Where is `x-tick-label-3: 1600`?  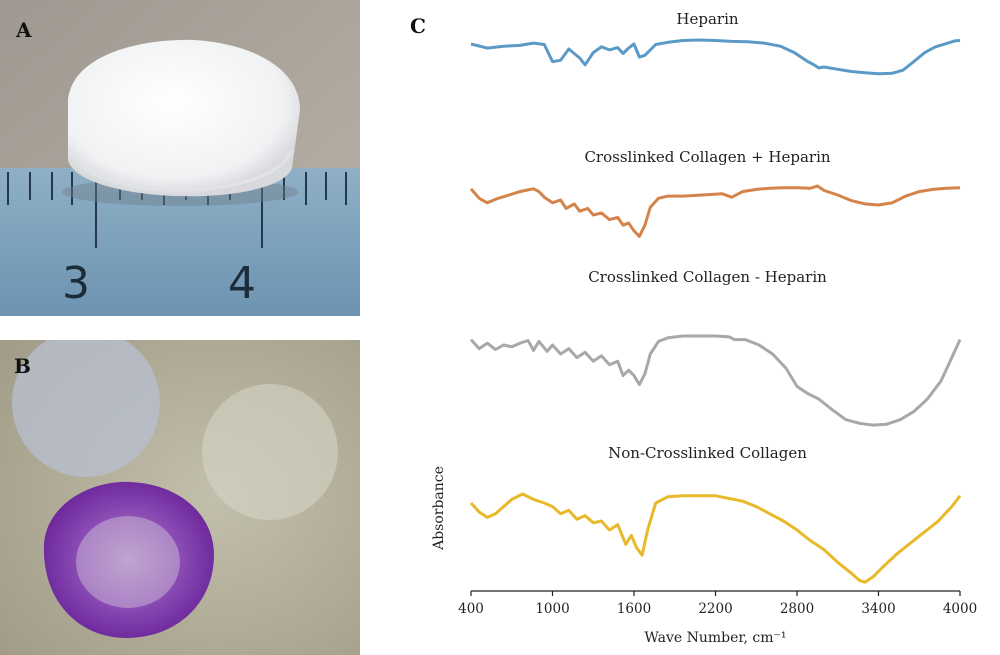 x-tick-label-3: 1600 is located at coordinates (634, 609).